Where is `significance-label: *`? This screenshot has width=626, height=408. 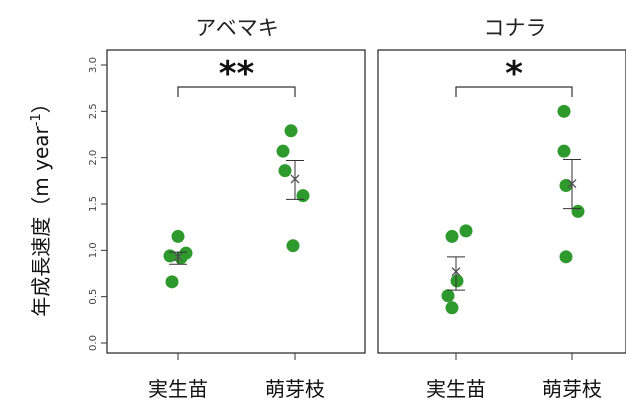 significance-label: * is located at coordinates (514, 74).